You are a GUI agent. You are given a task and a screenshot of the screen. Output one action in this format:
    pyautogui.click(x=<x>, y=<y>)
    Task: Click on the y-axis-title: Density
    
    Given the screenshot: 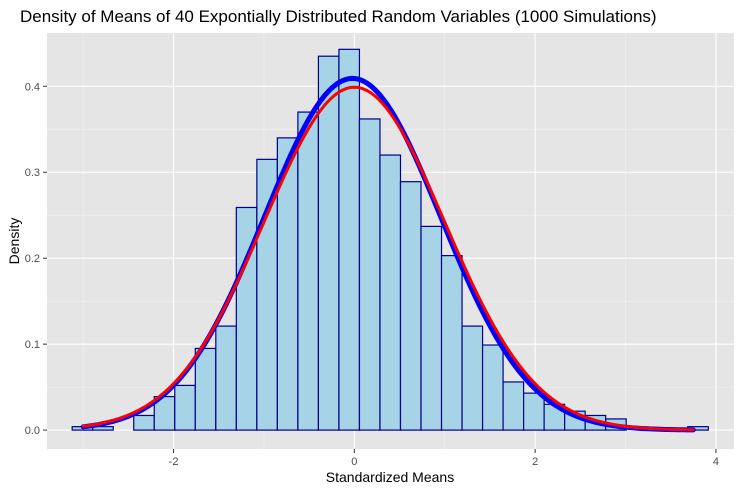 What is the action you would take?
    pyautogui.click(x=14, y=241)
    